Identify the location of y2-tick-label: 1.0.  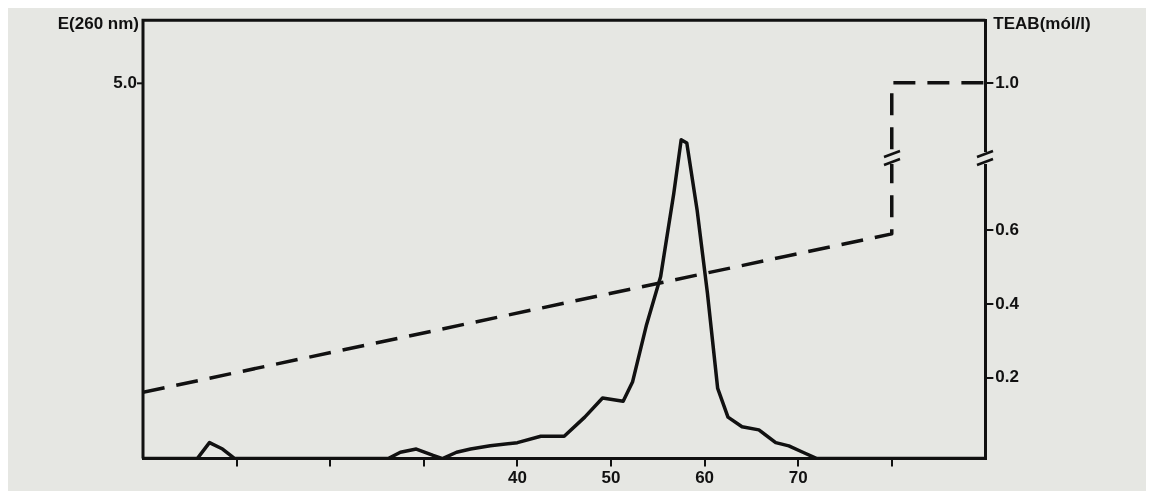
(1007, 82).